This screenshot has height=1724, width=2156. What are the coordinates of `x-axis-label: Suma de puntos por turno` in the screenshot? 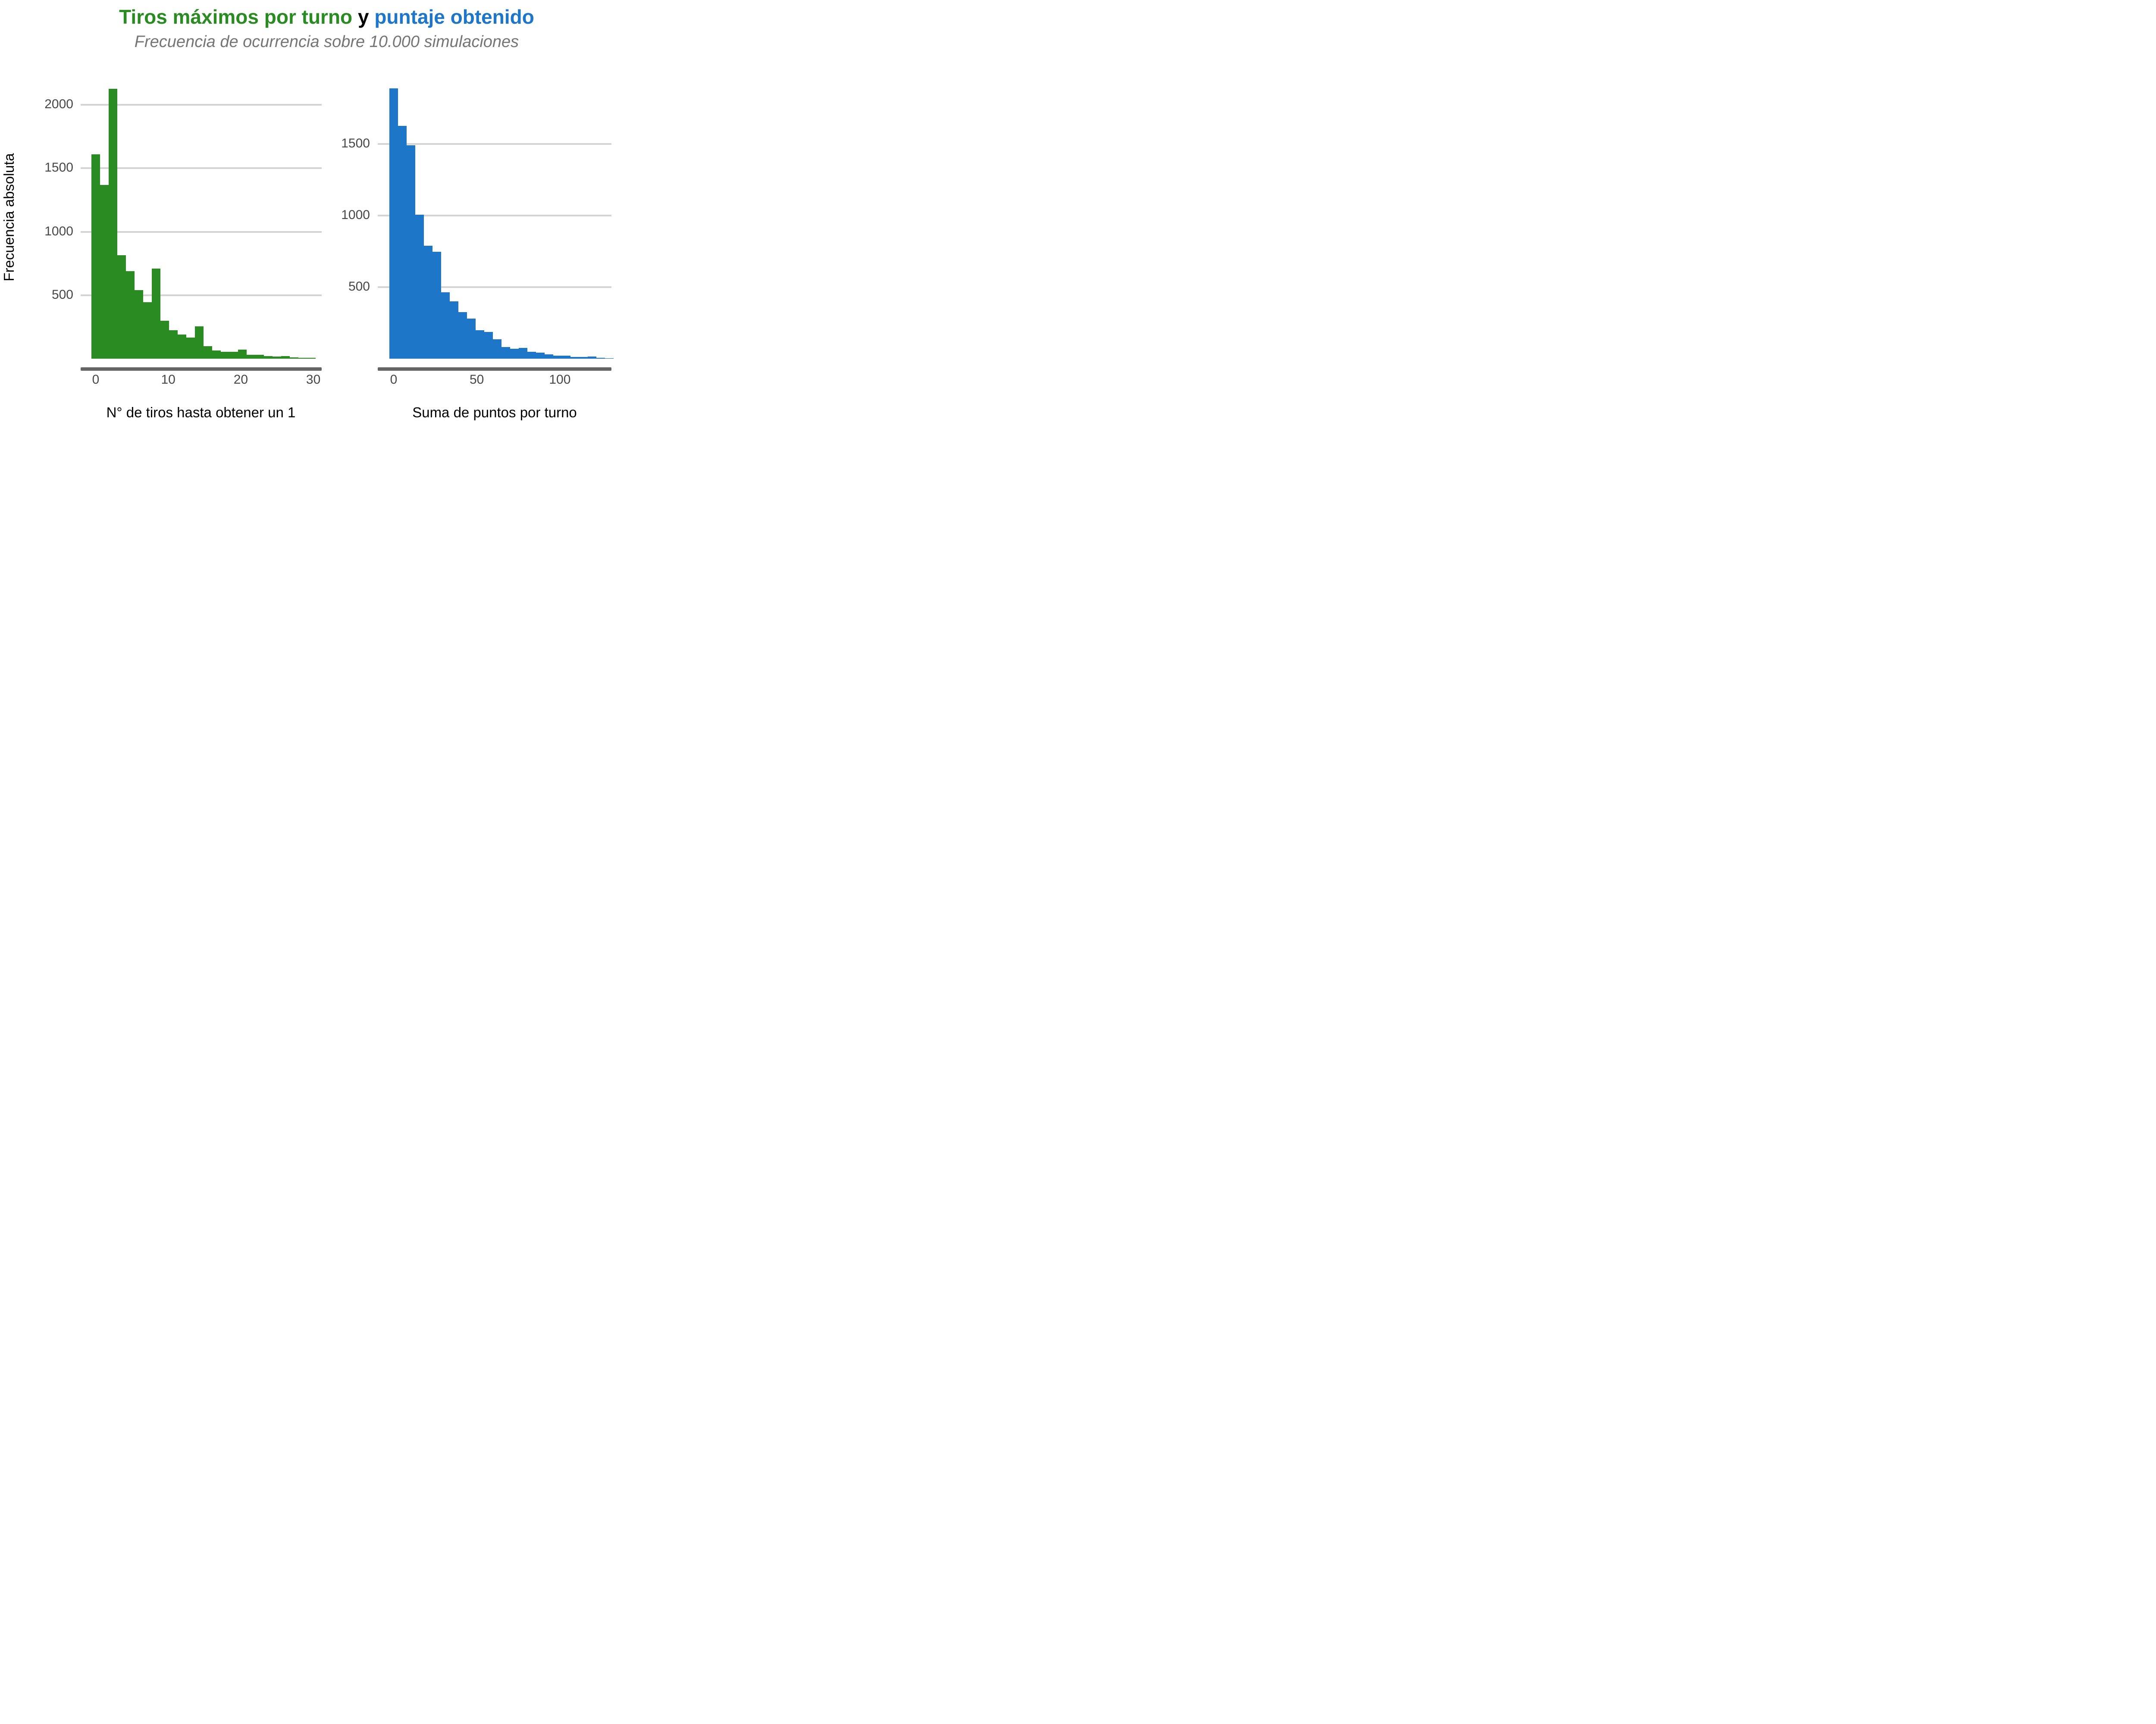 It's located at (494, 412).